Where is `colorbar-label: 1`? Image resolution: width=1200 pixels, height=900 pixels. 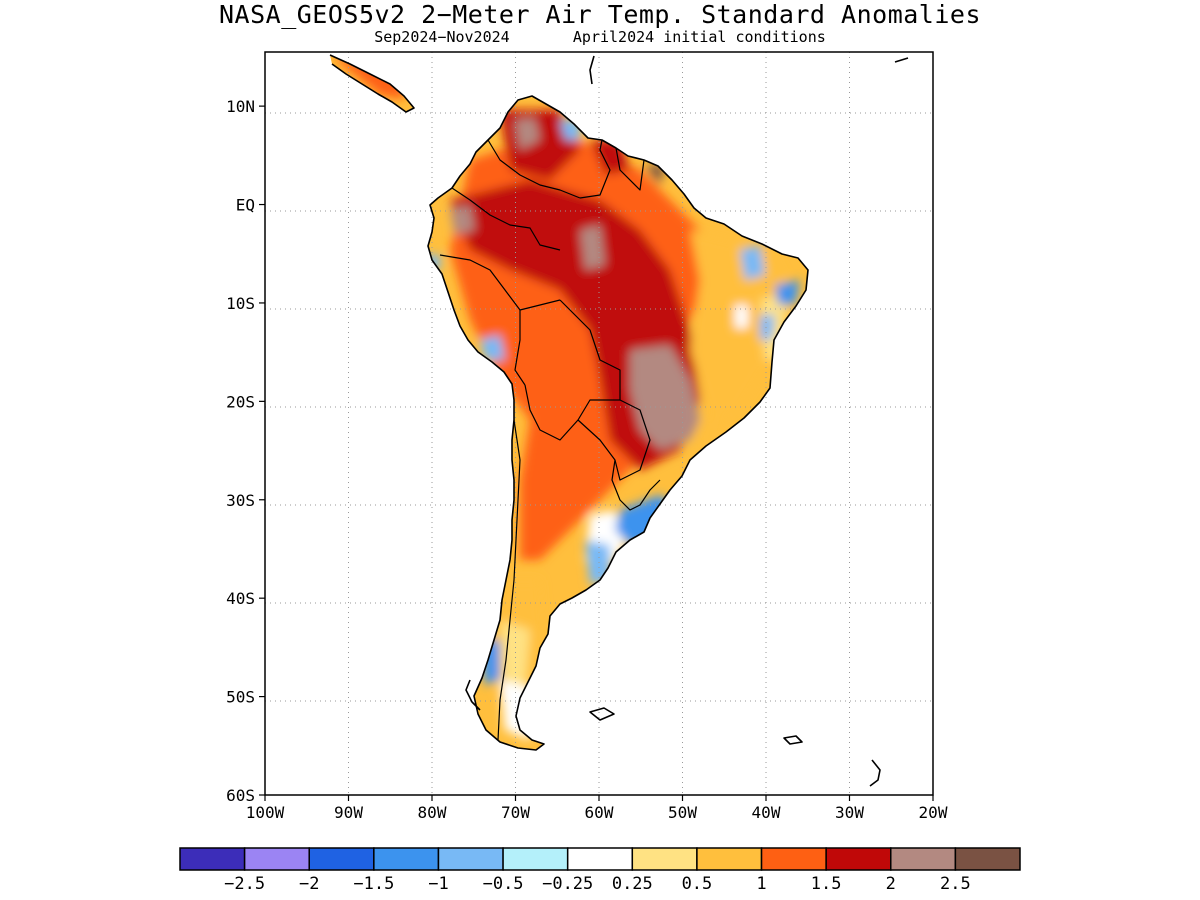
colorbar-label: 1 is located at coordinates (761, 884).